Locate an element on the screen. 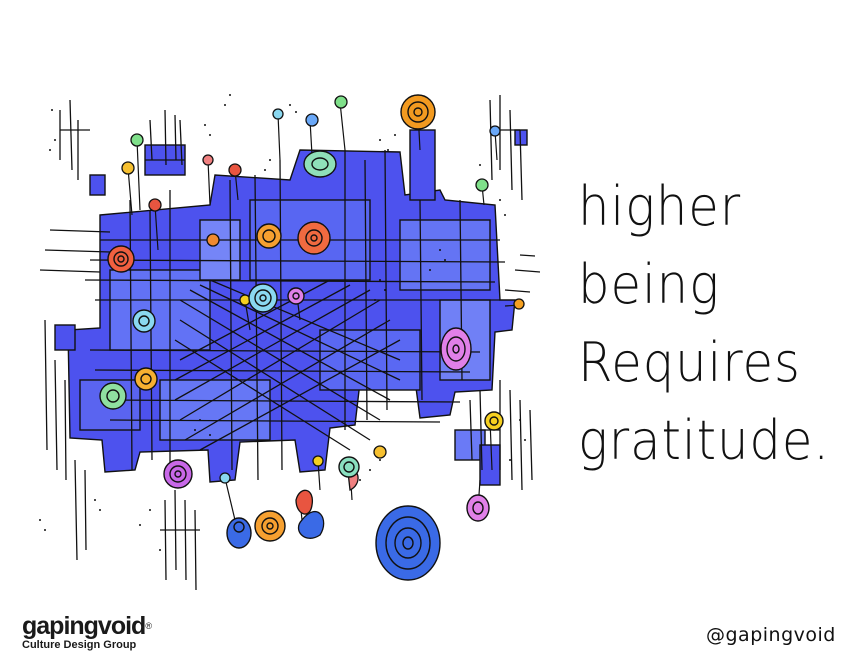 This screenshot has width=852, height=669. brand-tagline: Culture Design Group is located at coordinates (79, 645).